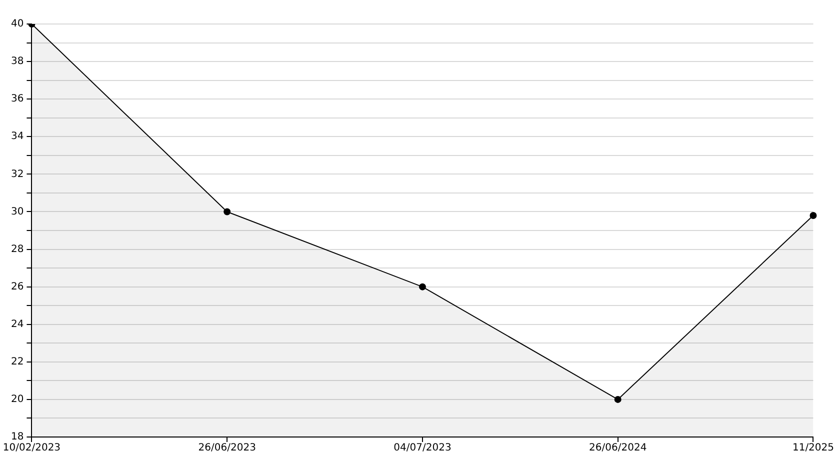 The width and height of the screenshot is (834, 468). What do you see at coordinates (17, 400) in the screenshot?
I see `y-tick-label: 20` at bounding box center [17, 400].